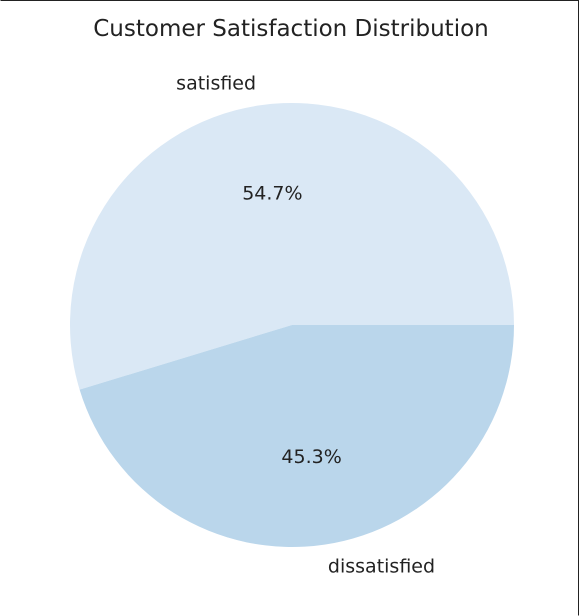 The image size is (579, 616). What do you see at coordinates (381, 567) in the screenshot?
I see `slice-label-dissatisfied: dissatisfied` at bounding box center [381, 567].